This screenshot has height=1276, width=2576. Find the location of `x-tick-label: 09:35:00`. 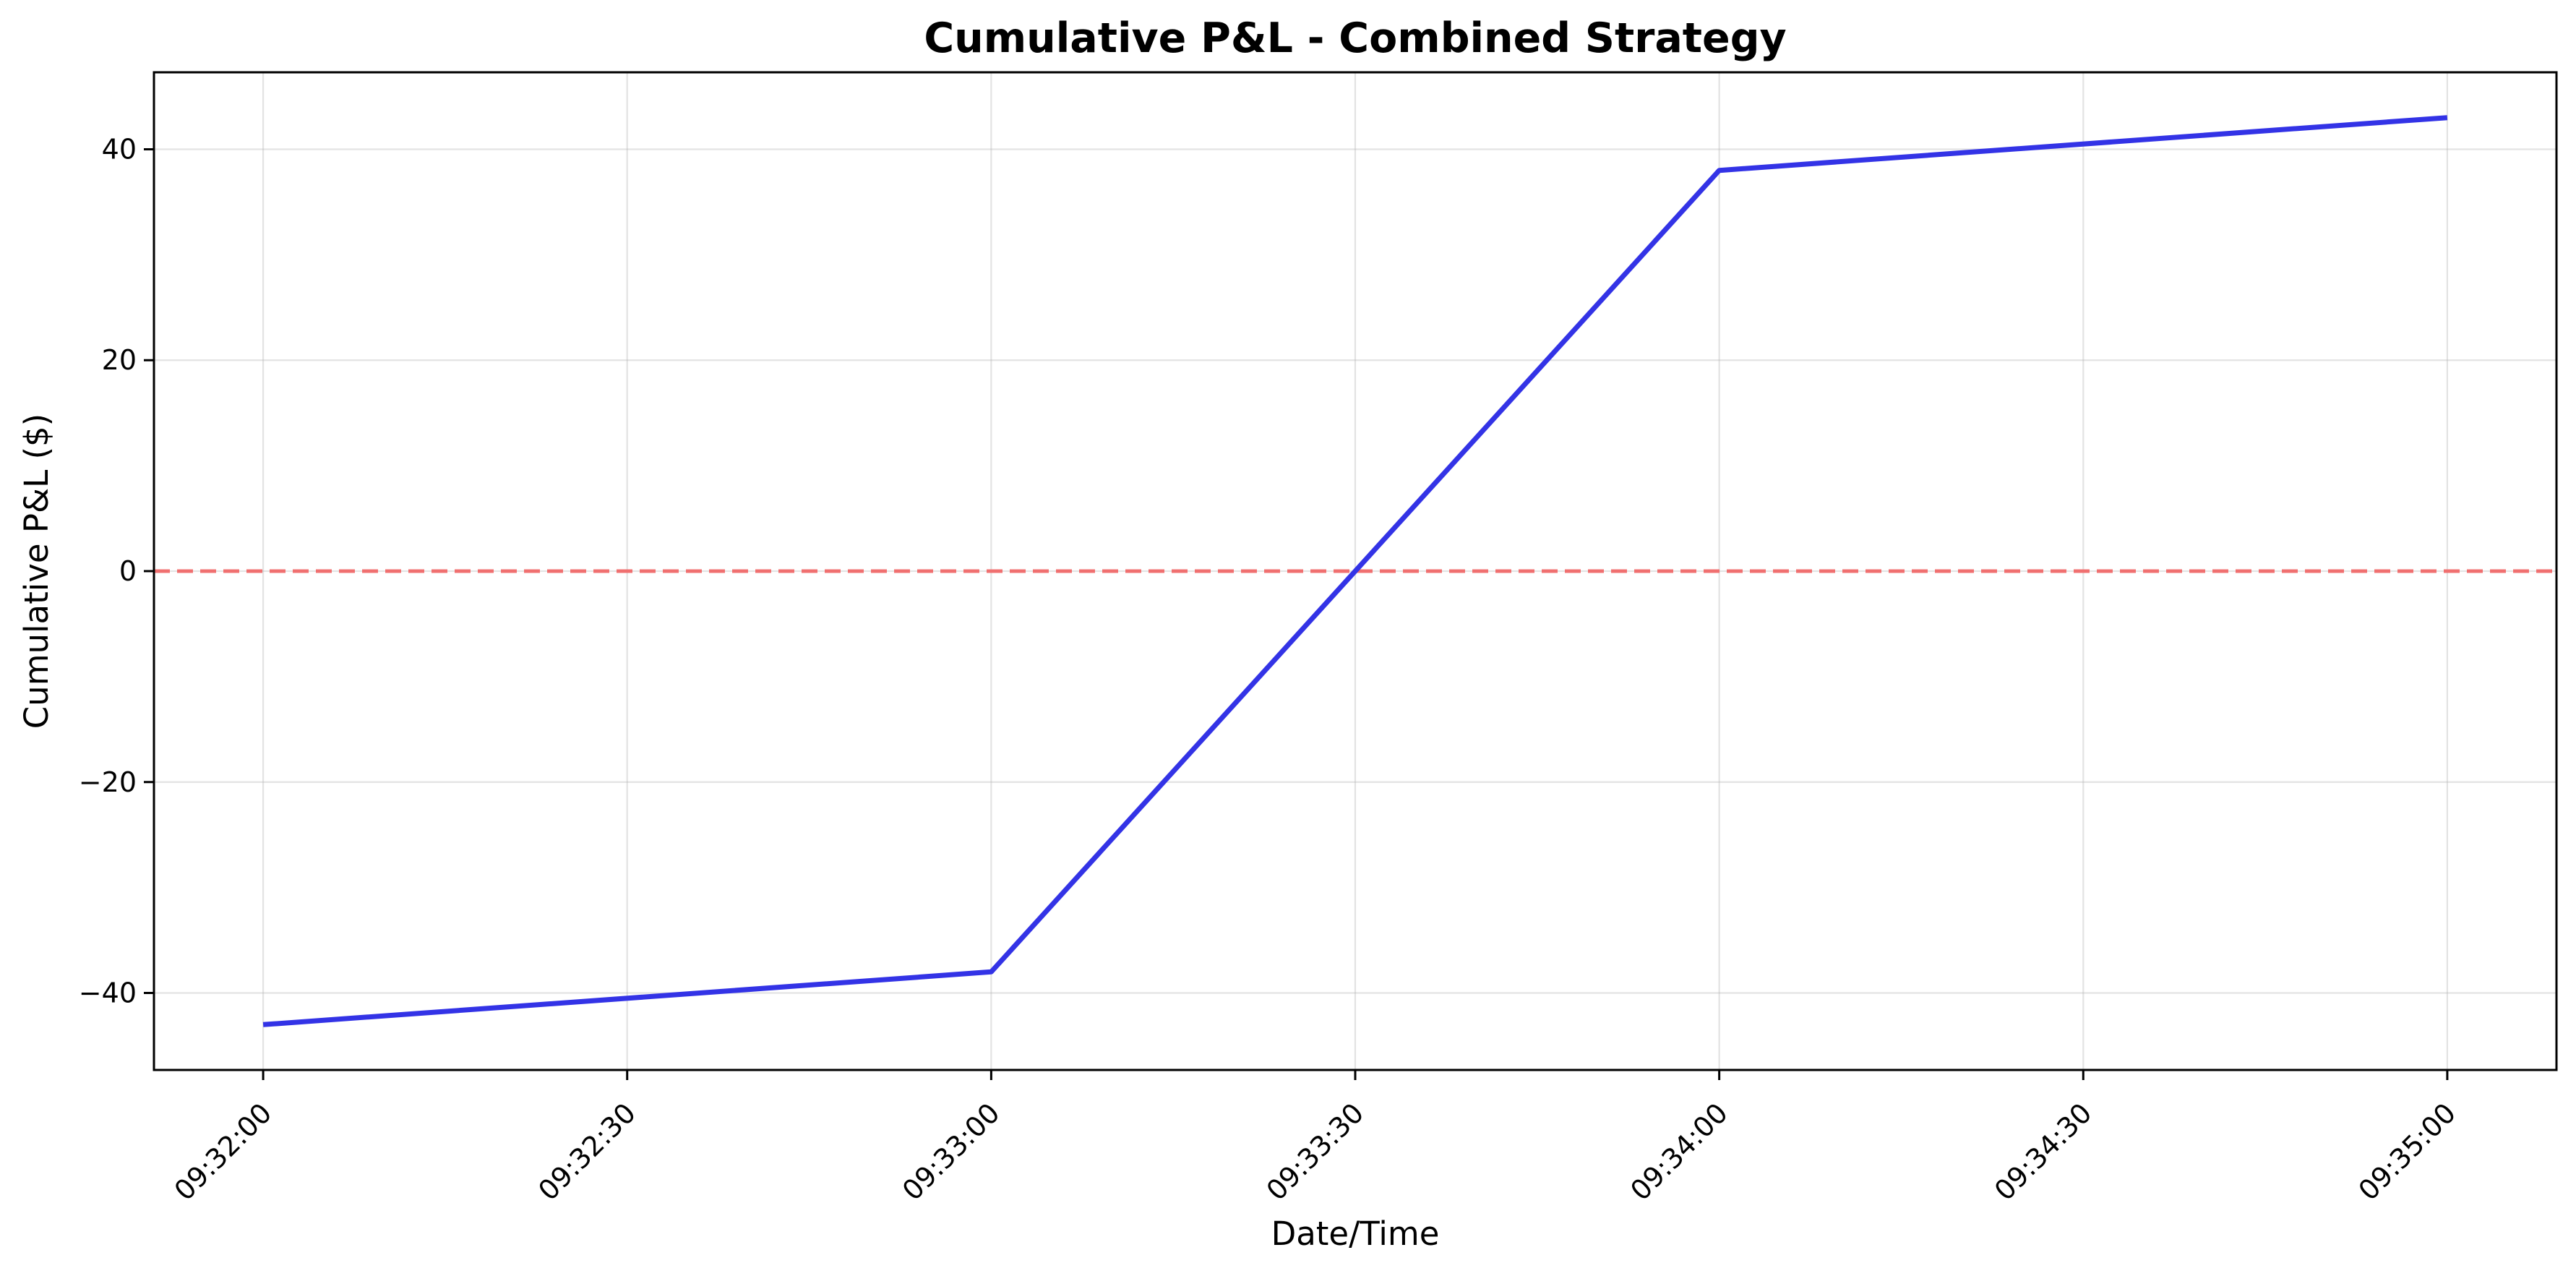

x-tick-label: 09:35:00 is located at coordinates (2407, 1152).